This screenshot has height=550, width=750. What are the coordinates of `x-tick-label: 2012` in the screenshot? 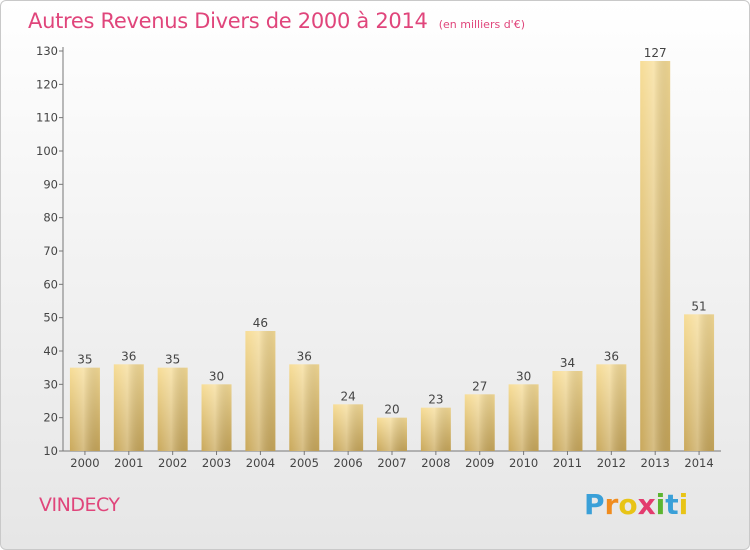 It's located at (611, 463).